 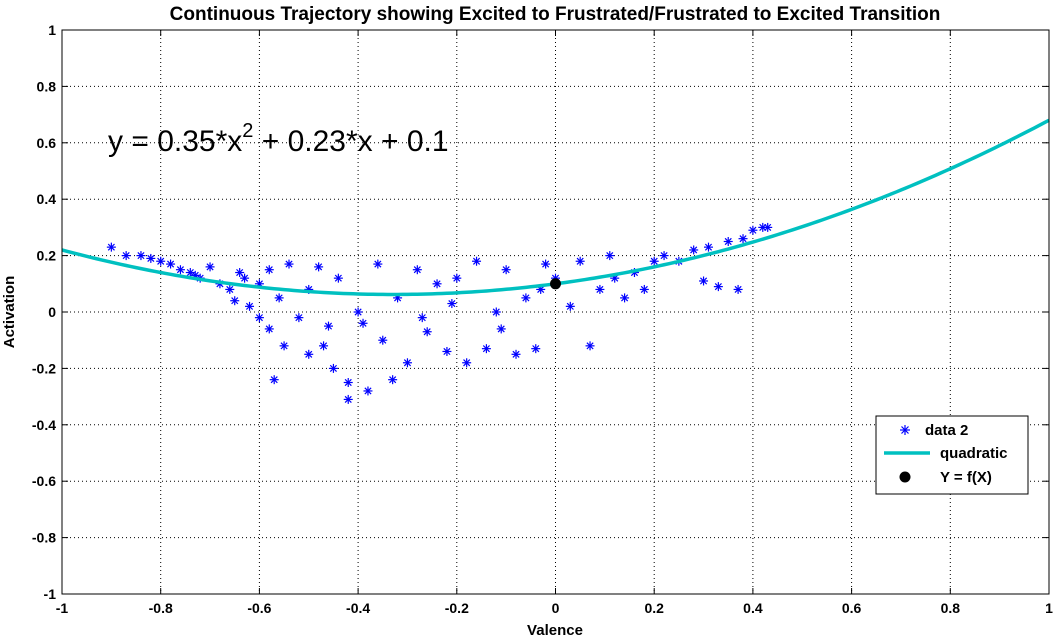 I want to click on legend-label: Y = f(X), so click(x=966, y=477).